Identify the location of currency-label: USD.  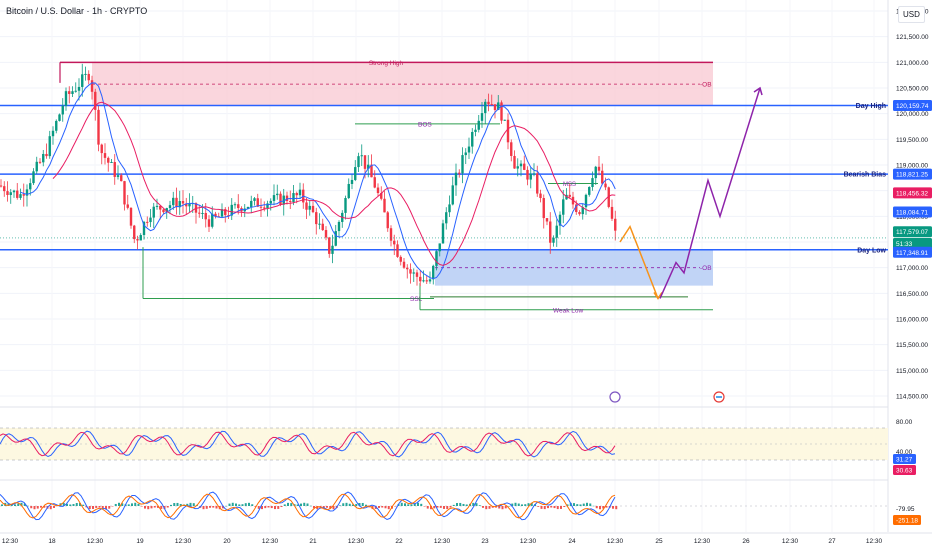
(911, 14).